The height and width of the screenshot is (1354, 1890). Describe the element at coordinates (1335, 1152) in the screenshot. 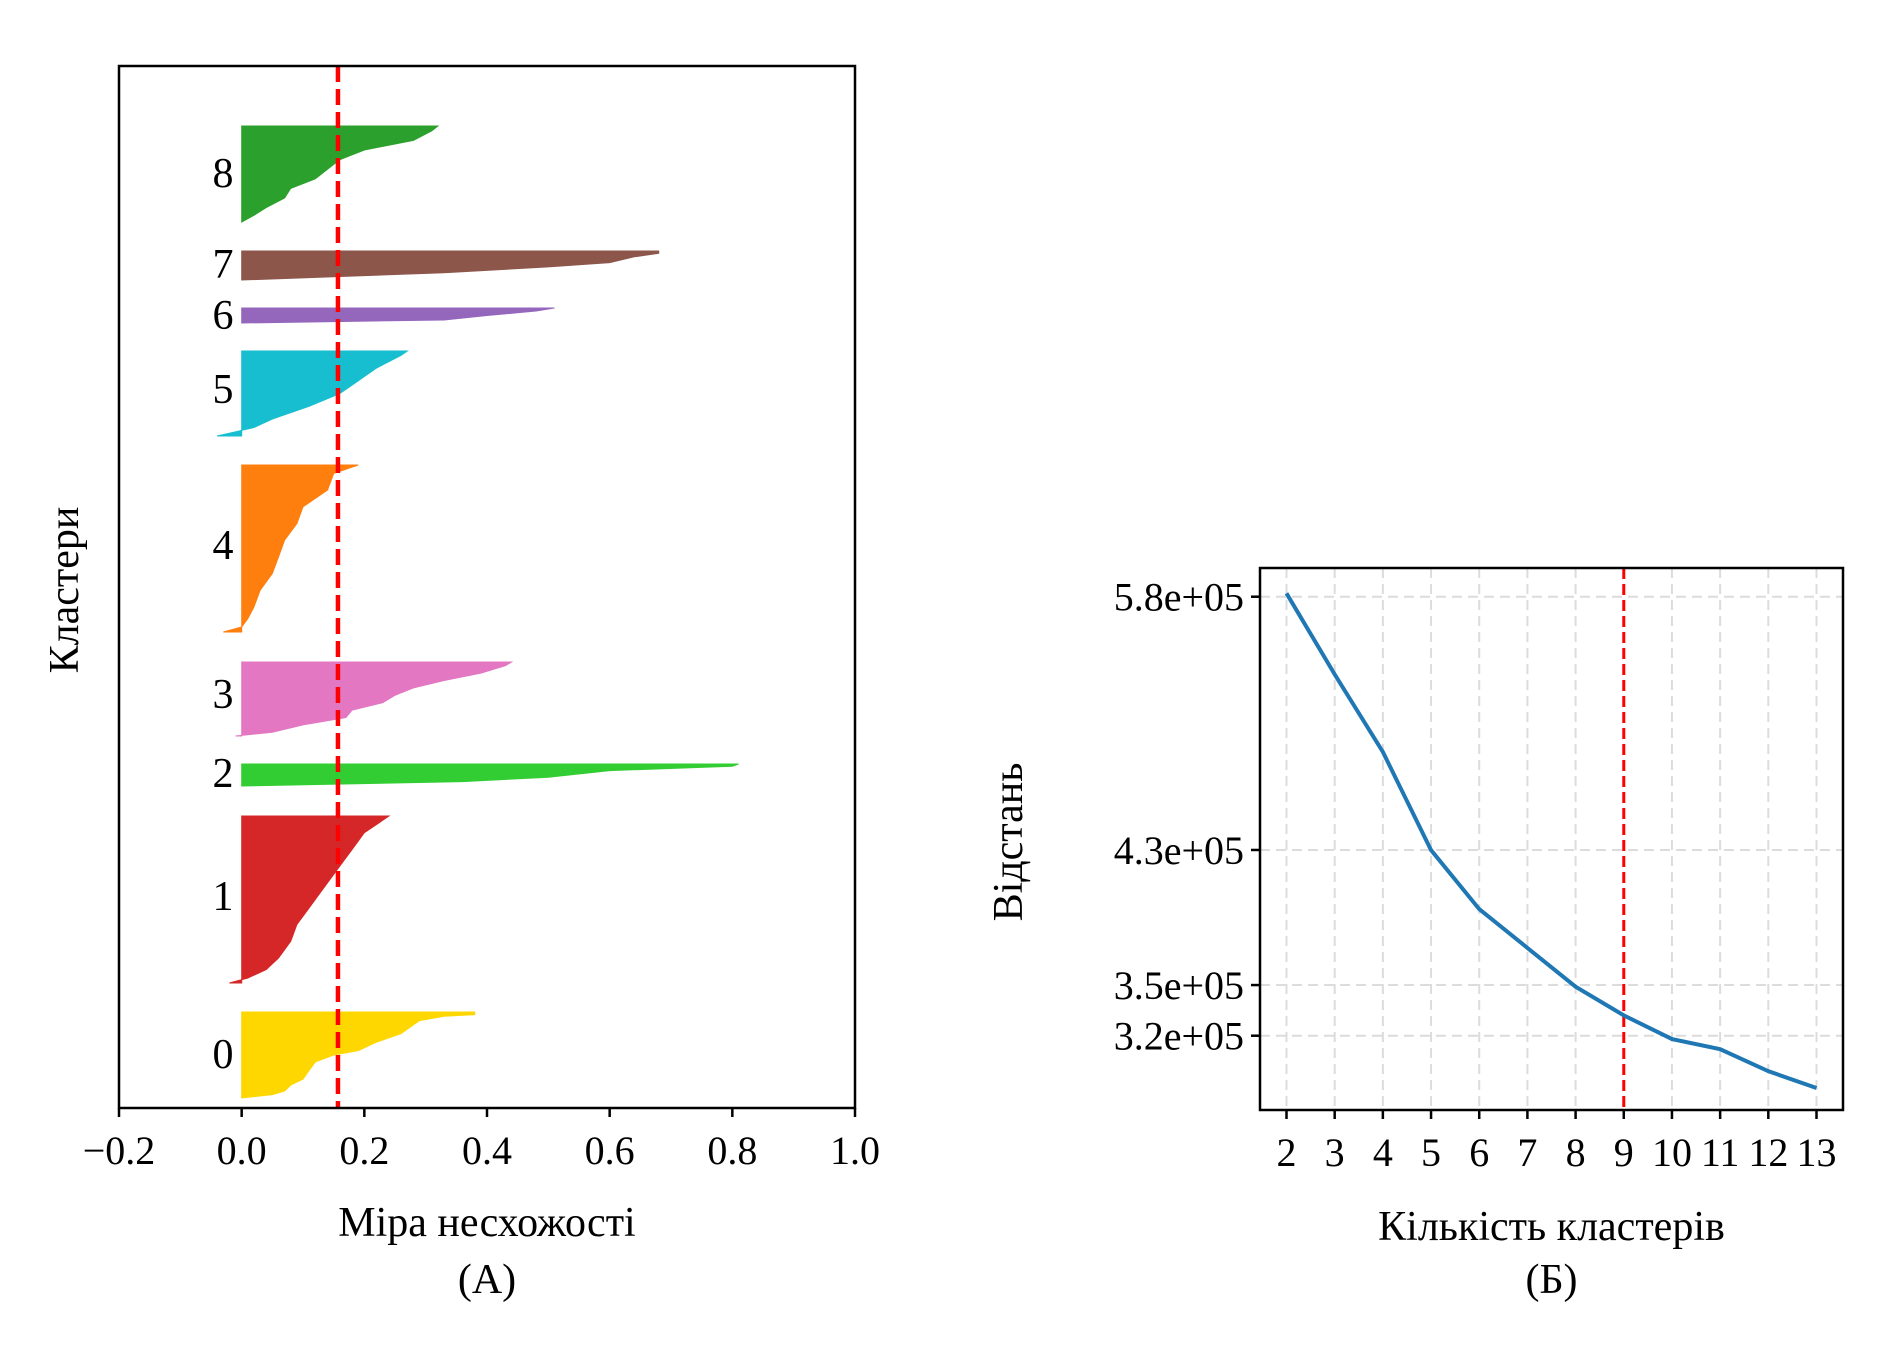

I see `elbow-x-tick-label: 3` at that location.